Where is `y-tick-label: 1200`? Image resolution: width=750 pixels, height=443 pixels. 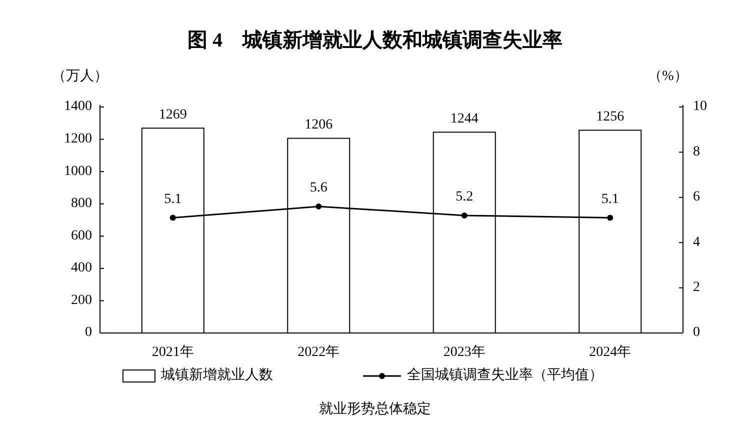
y-tick-label: 1200 is located at coordinates (78, 139).